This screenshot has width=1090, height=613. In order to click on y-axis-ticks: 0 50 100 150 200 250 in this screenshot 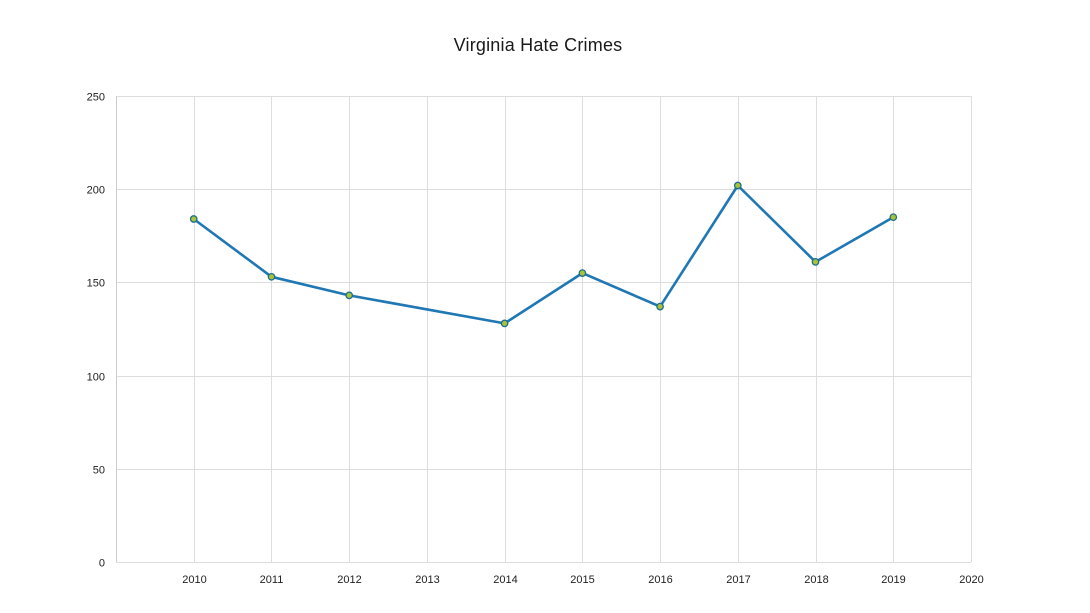, I will do `click(96, 331)`.